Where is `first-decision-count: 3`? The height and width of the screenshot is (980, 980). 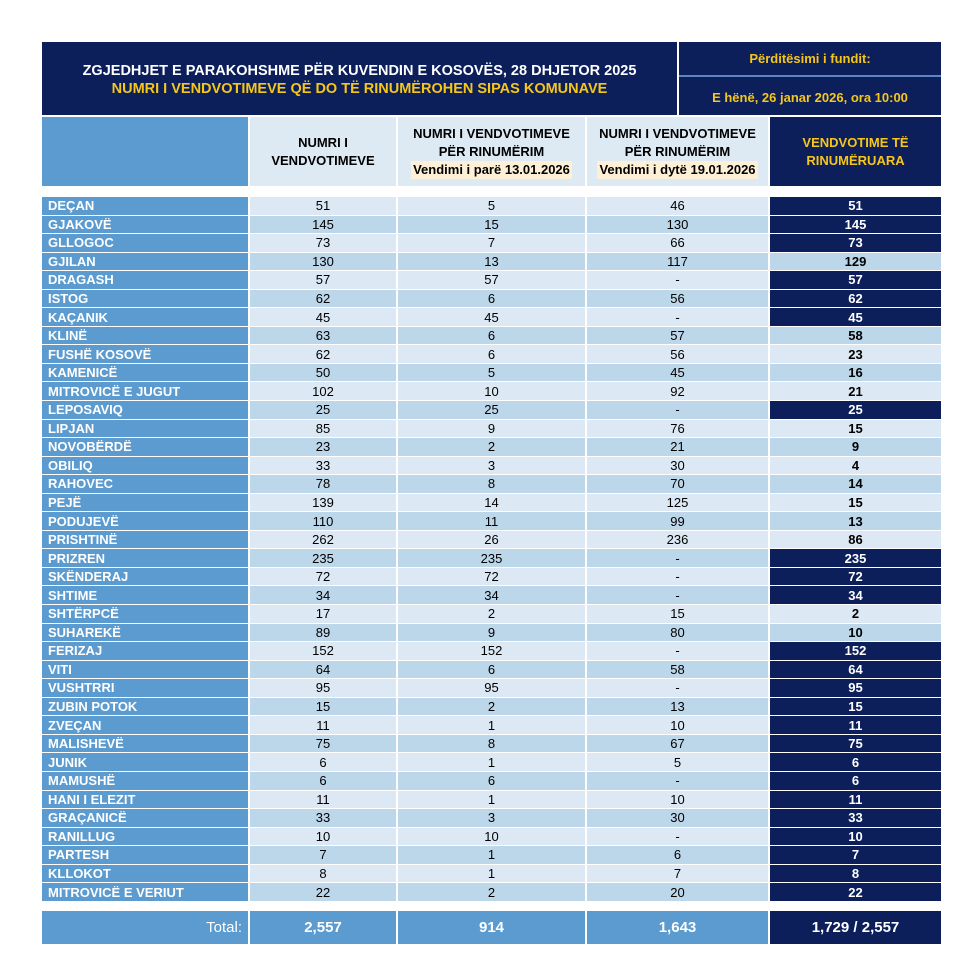
first-decision-count: 3 is located at coordinates (492, 466).